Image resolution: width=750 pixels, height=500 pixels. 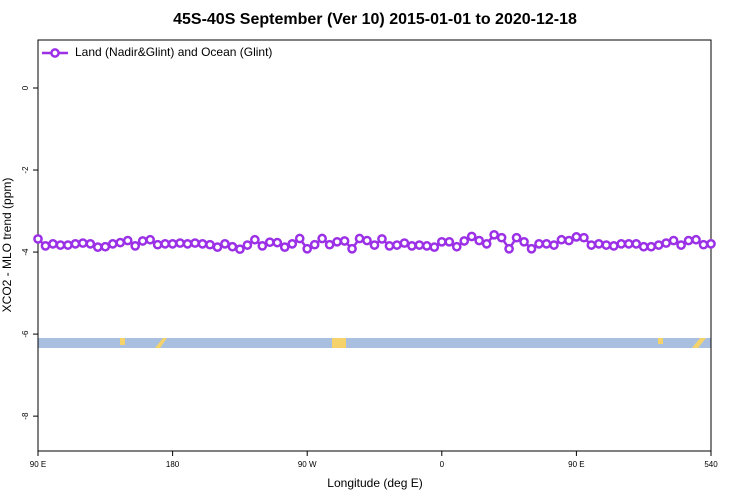 I want to click on ocean-band, so click(x=374, y=343).